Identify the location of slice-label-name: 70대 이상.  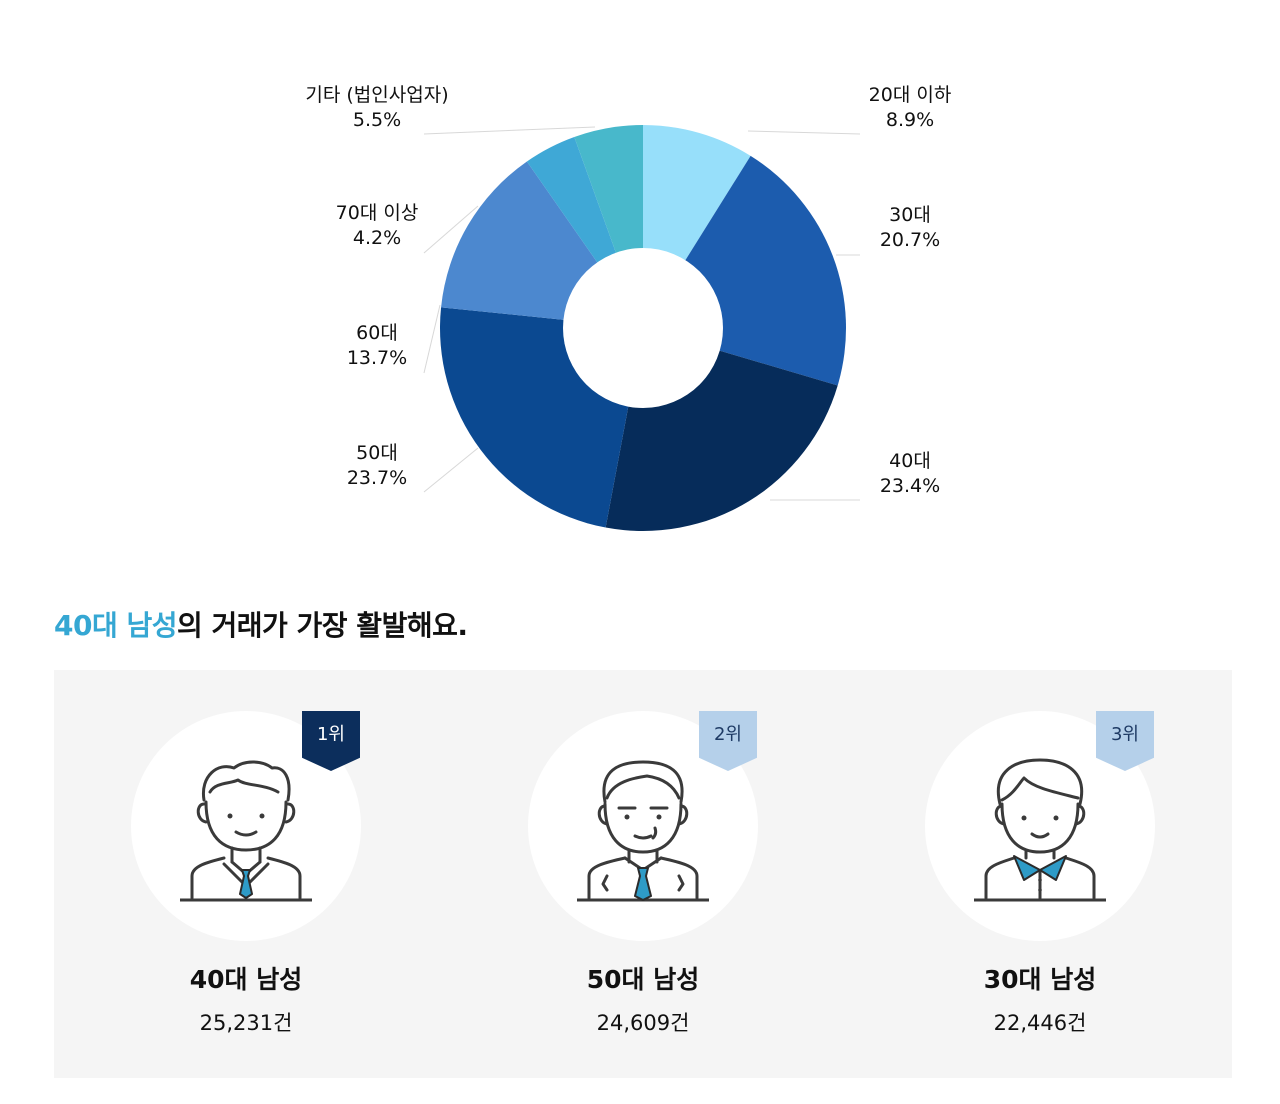
(377, 213).